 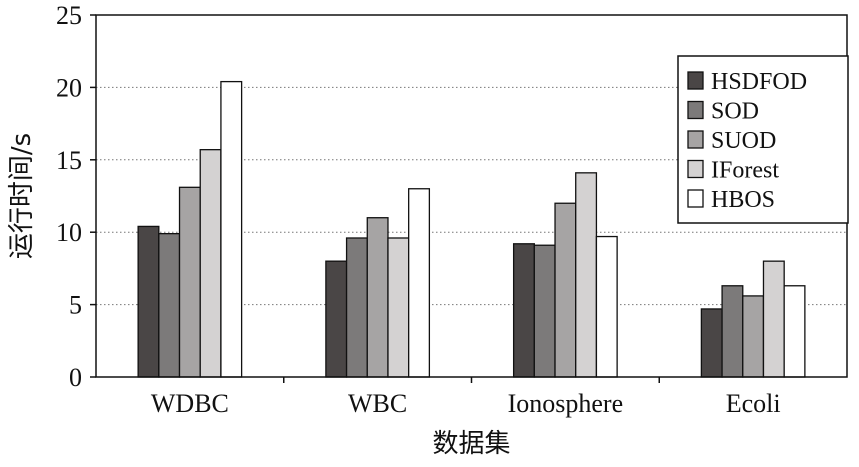 What do you see at coordinates (377, 403) in the screenshot?
I see `x-tick-label: WBC` at bounding box center [377, 403].